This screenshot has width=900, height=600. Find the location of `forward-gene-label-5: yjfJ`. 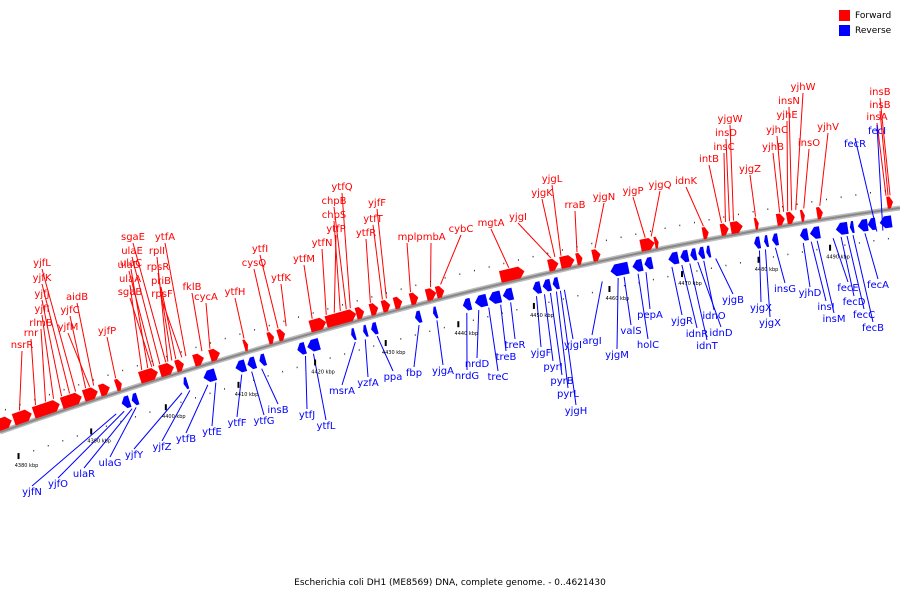

forward-gene-label-5: yjfJ is located at coordinates (41, 294).